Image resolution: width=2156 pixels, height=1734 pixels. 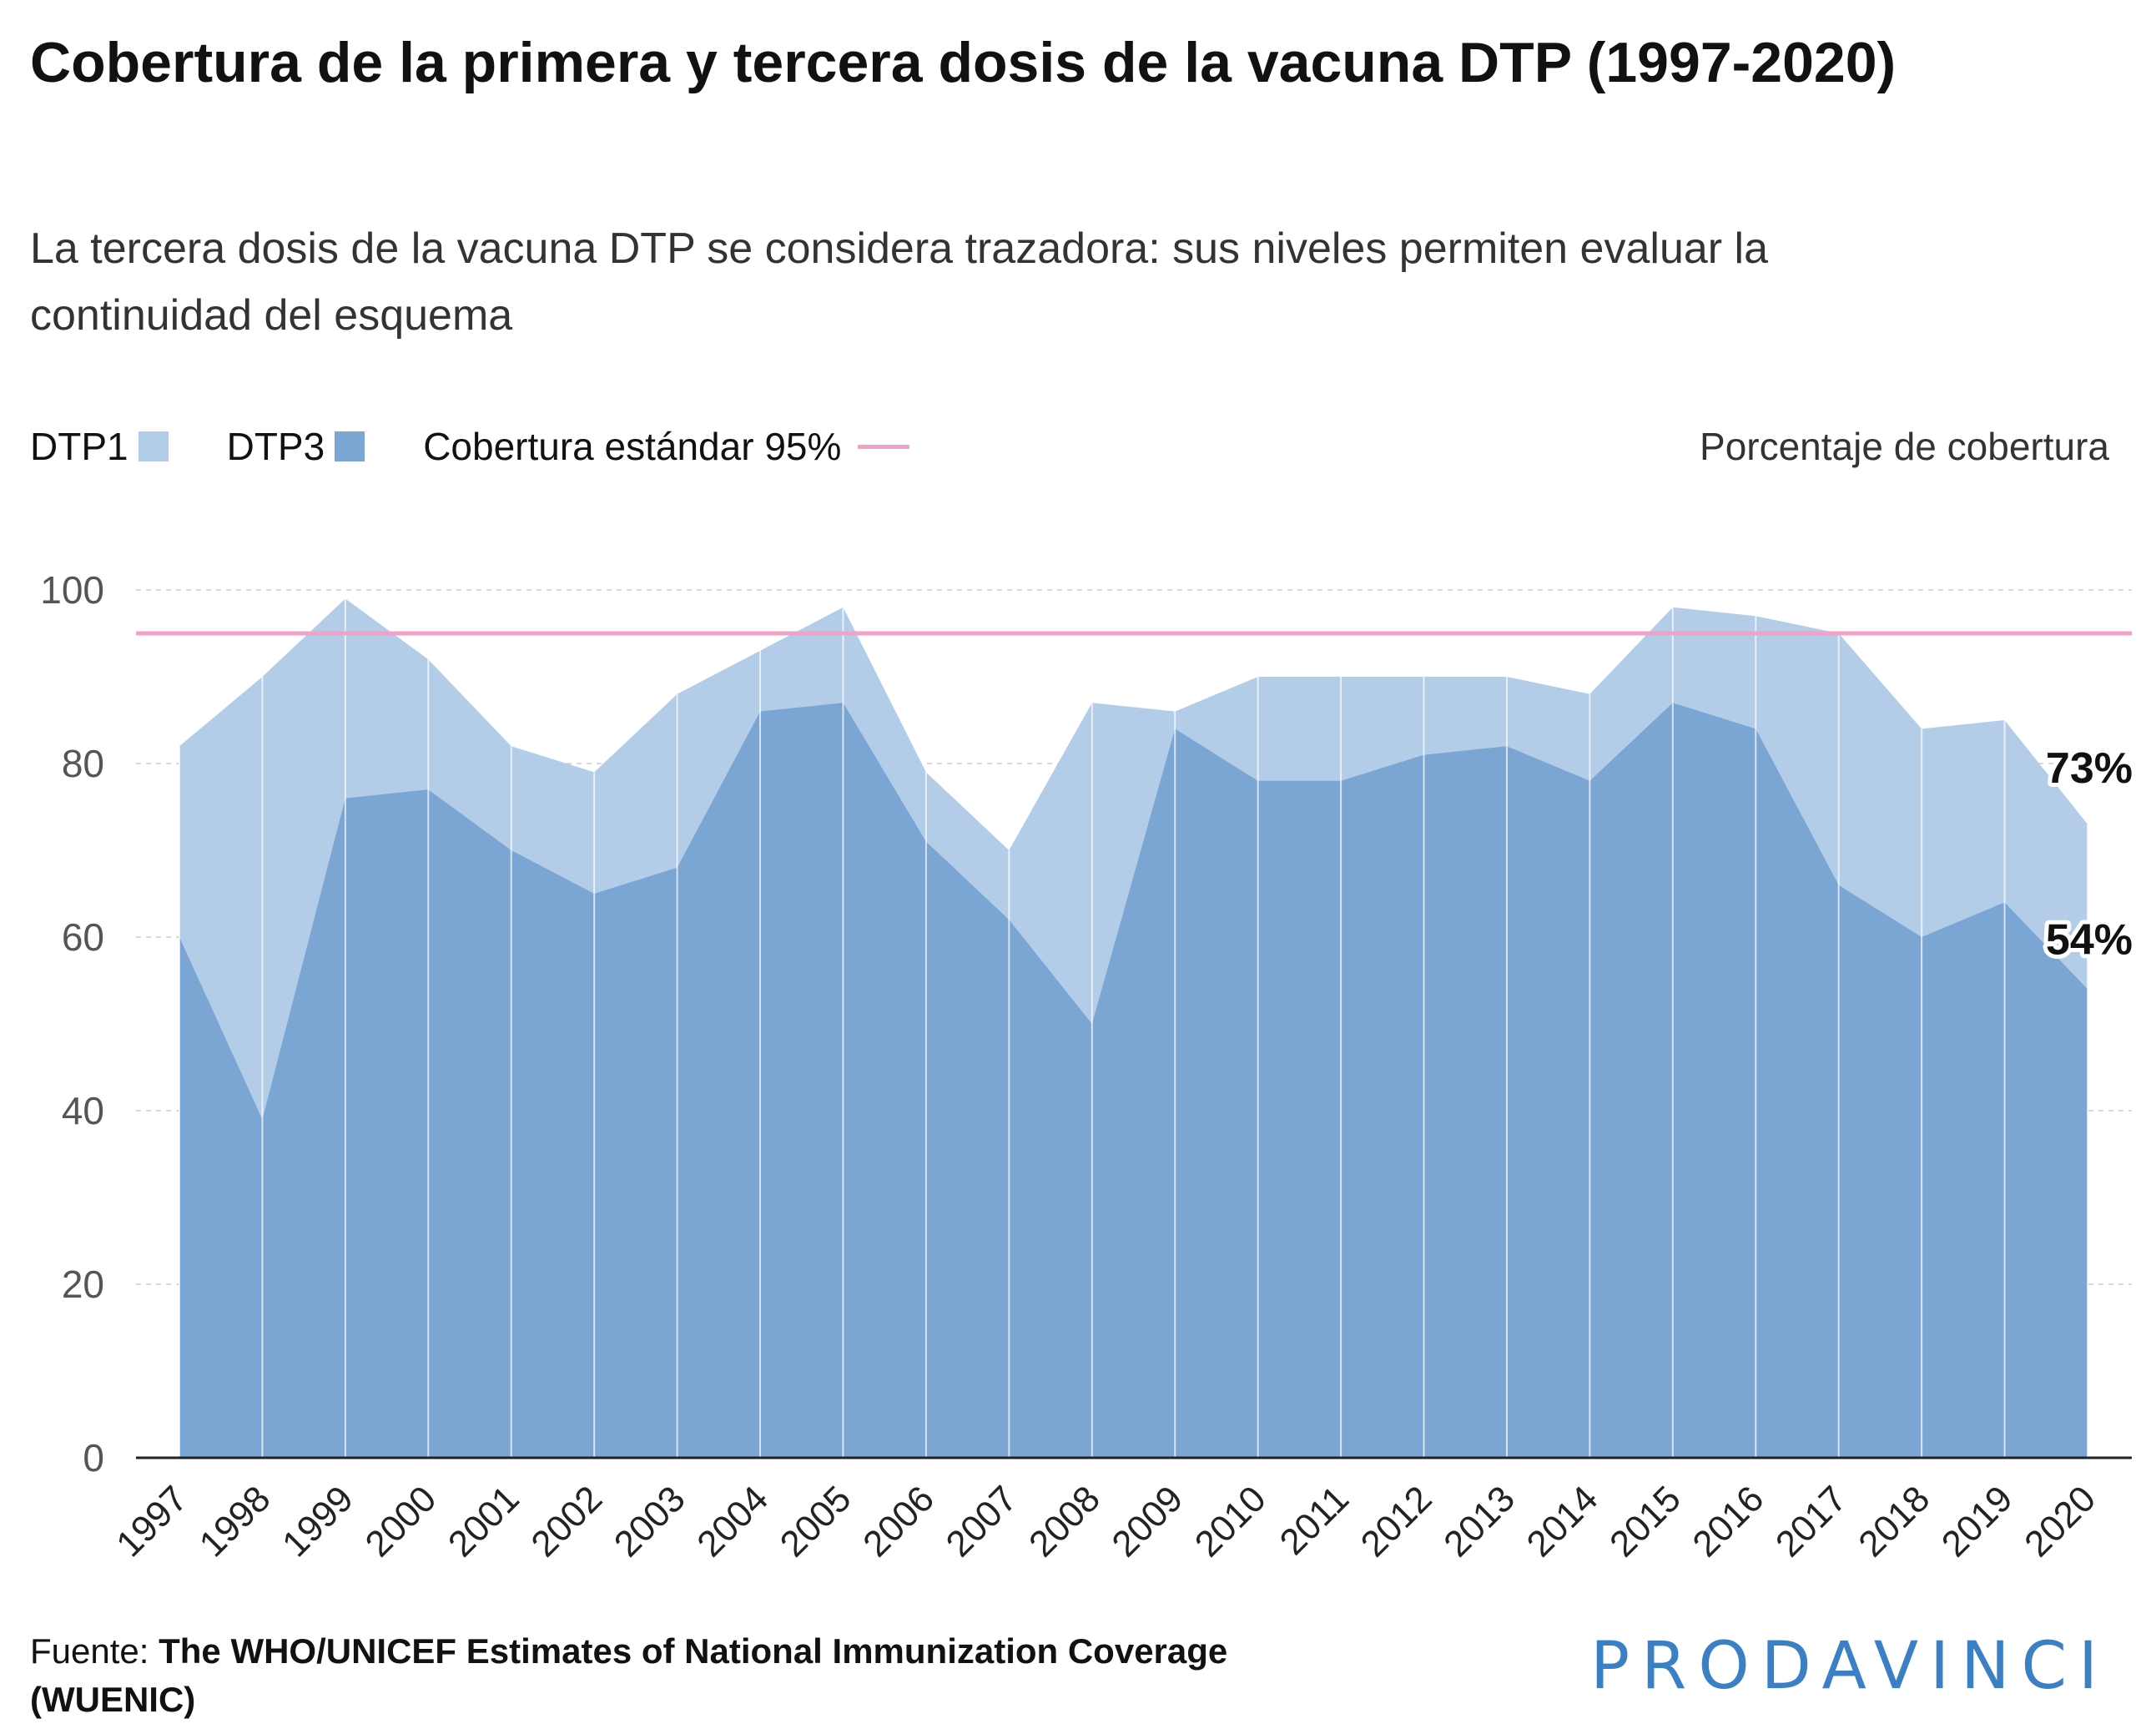 I want to click on legend: DTP1 DTP3 Cobertura estándar 95%, so click(x=499, y=447).